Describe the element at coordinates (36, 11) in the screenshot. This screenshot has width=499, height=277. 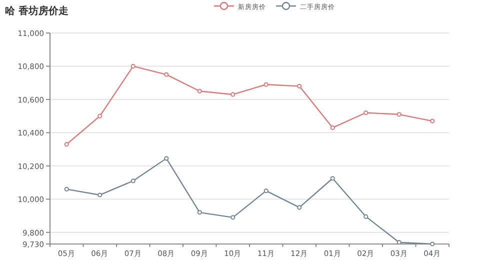
I see `chart-title: 哈 香坊房价走` at that location.